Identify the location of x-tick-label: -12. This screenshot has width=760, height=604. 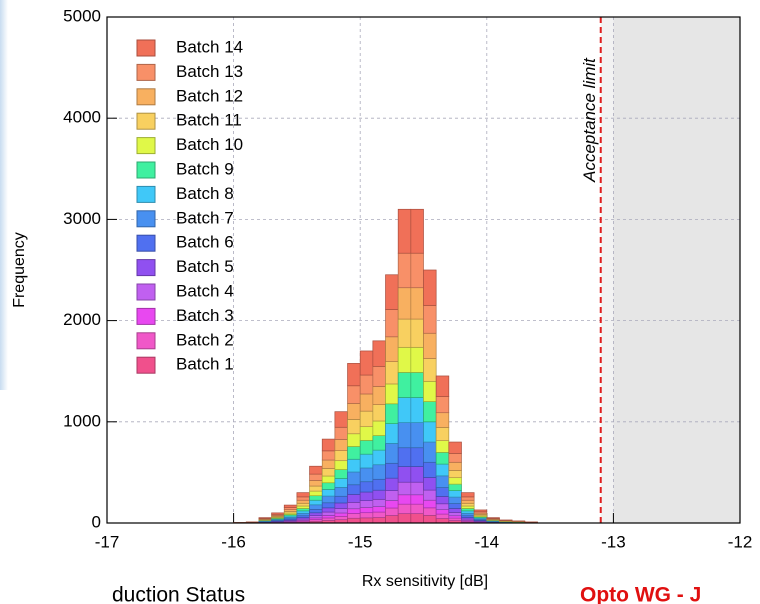
(740, 541).